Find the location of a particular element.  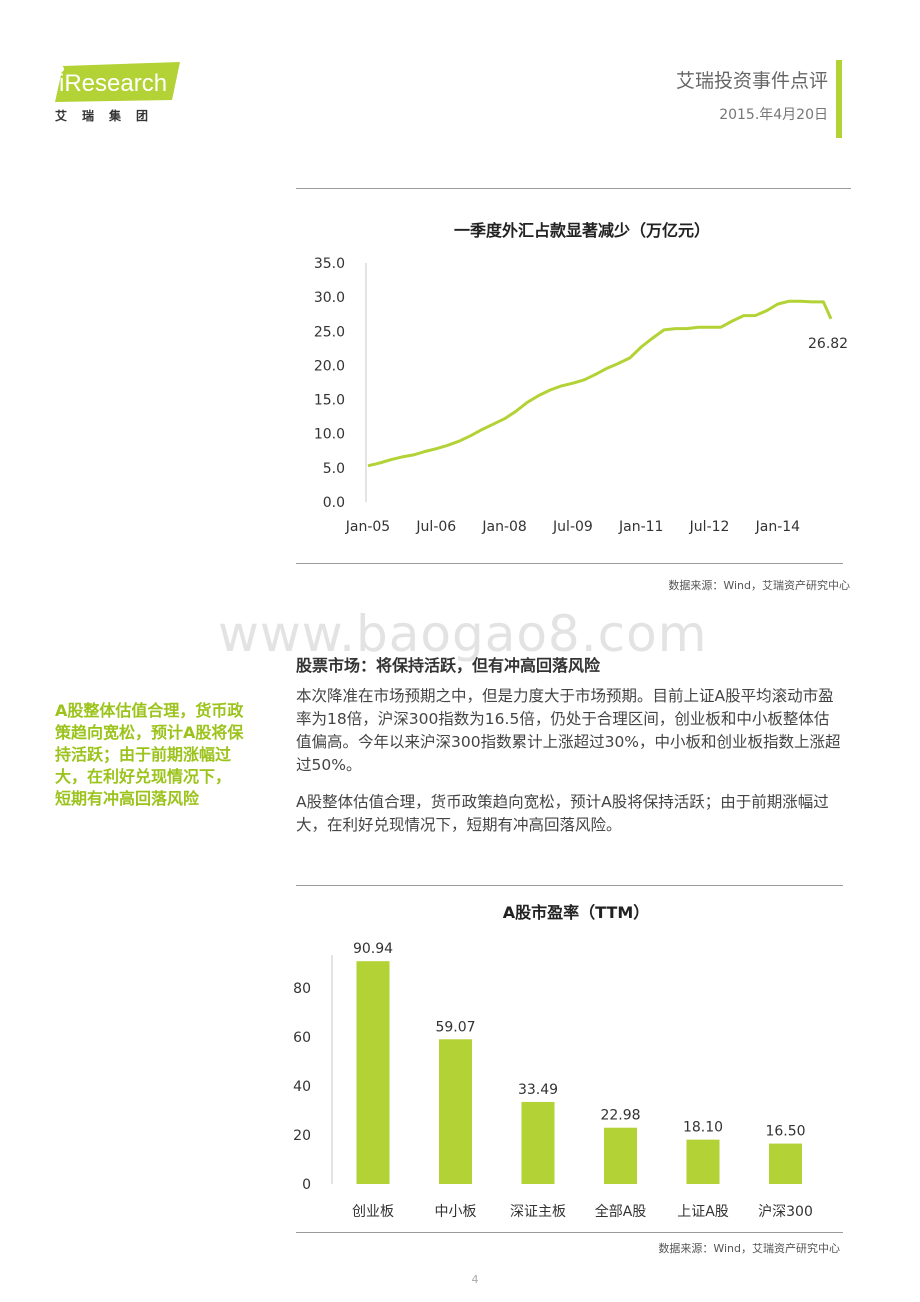

y-tick-label: 40 is located at coordinates (302, 1087).